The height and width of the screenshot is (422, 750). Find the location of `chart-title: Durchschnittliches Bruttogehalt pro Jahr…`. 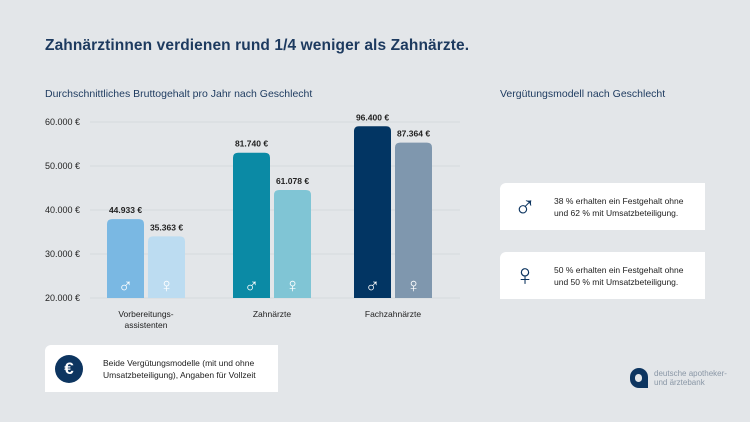

chart-title: Durchschnittliches Bruttogehalt pro Jahr… is located at coordinates (179, 94).